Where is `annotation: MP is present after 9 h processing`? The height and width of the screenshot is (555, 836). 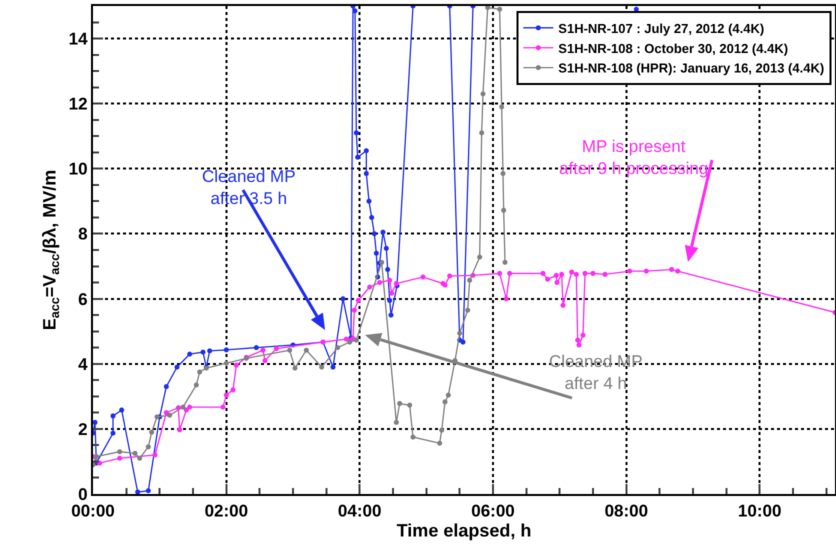
annotation: MP is present after 9 h processing is located at coordinates (633, 157).